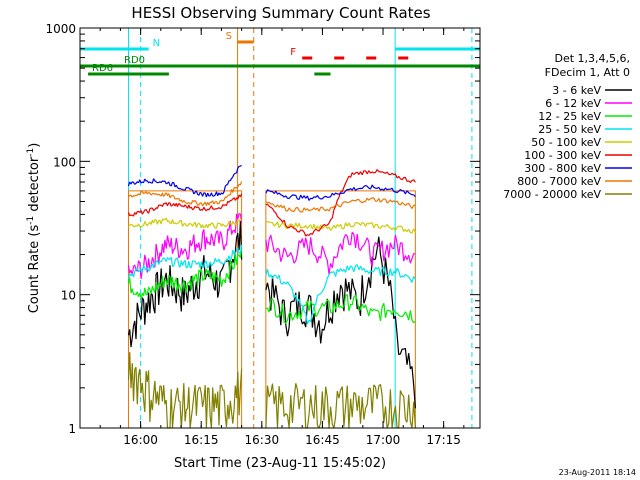 This screenshot has width=640, height=480. I want to click on x-tick-label-5: 17:15, so click(443, 440).